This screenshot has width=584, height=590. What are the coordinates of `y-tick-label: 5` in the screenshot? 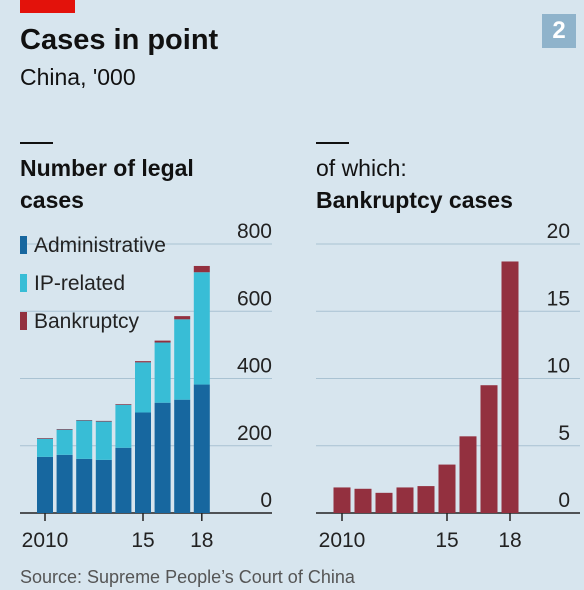 It's located at (564, 433).